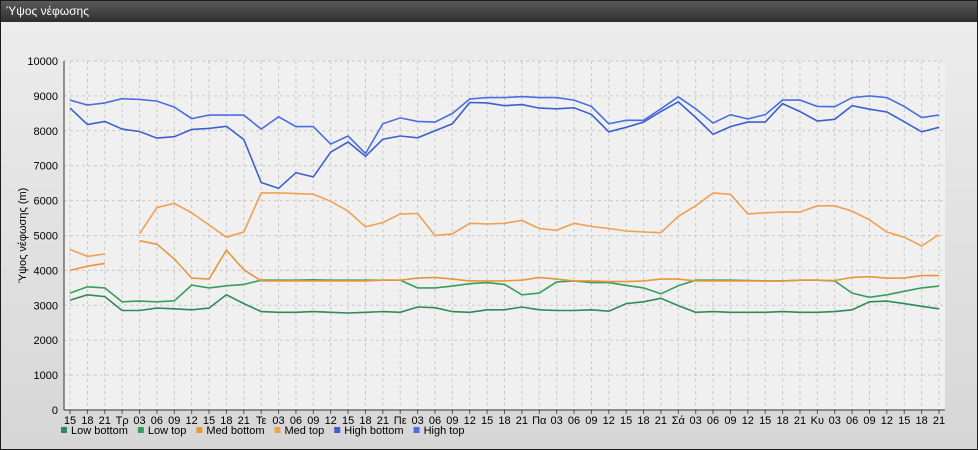 Image resolution: width=978 pixels, height=450 pixels. I want to click on x-tick-label: Πα, so click(539, 421).